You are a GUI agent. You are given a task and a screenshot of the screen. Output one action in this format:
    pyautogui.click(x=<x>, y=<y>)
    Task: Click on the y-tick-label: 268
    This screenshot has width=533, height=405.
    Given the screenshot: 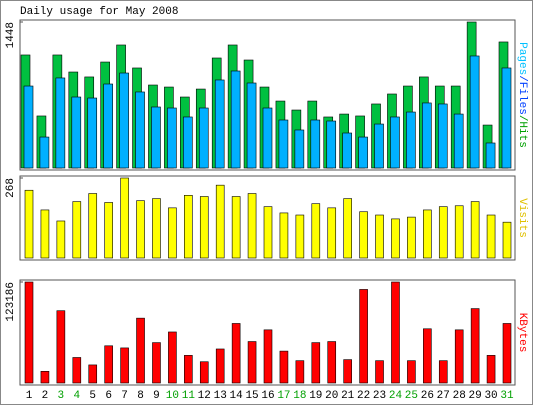 What is the action you would take?
    pyautogui.click(x=11, y=188)
    